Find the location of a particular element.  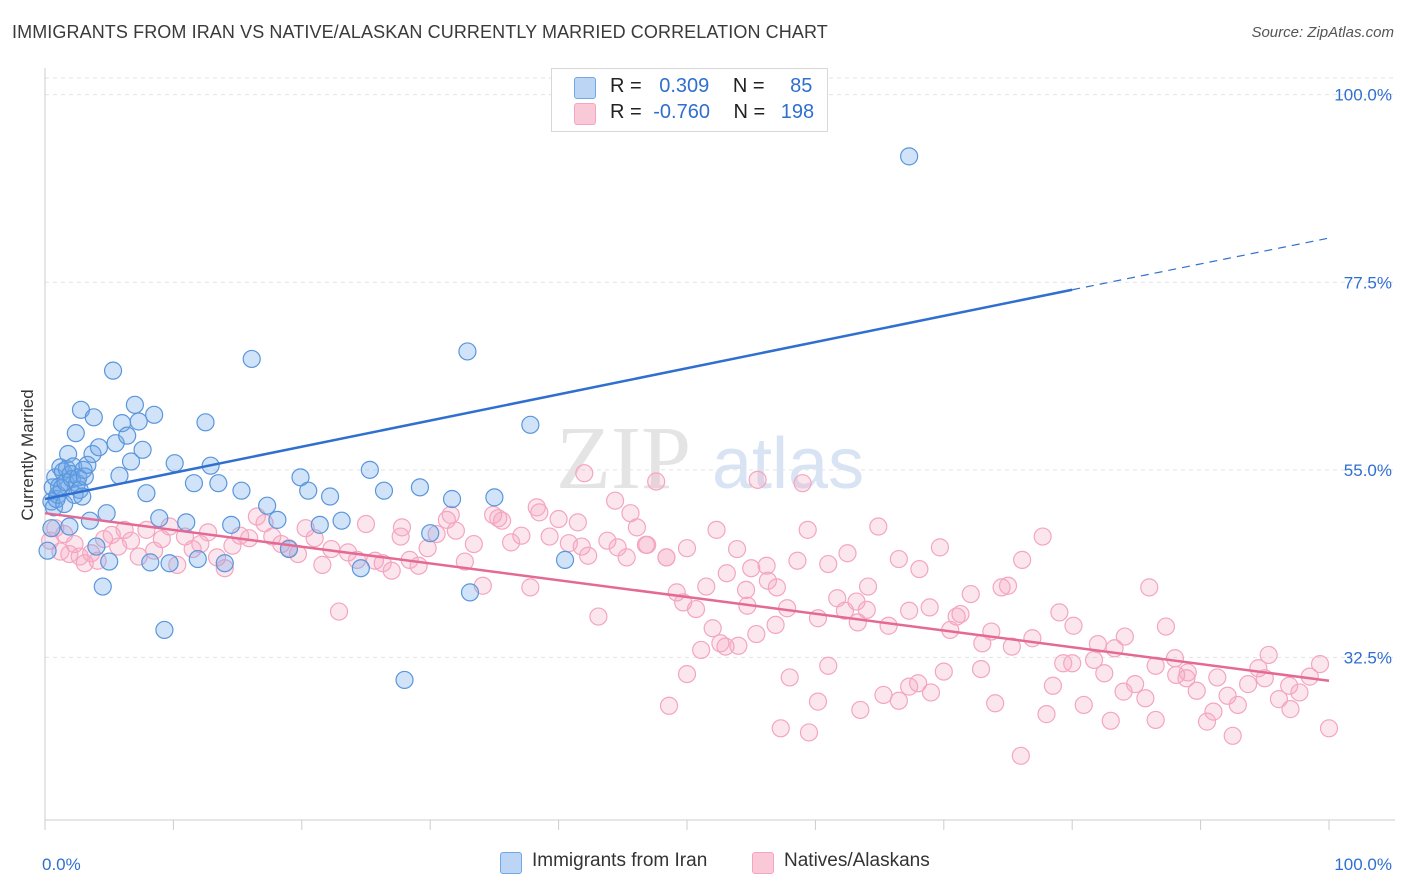

bottom-legend-label-native: Natives/Alaskans is located at coordinates (857, 860).